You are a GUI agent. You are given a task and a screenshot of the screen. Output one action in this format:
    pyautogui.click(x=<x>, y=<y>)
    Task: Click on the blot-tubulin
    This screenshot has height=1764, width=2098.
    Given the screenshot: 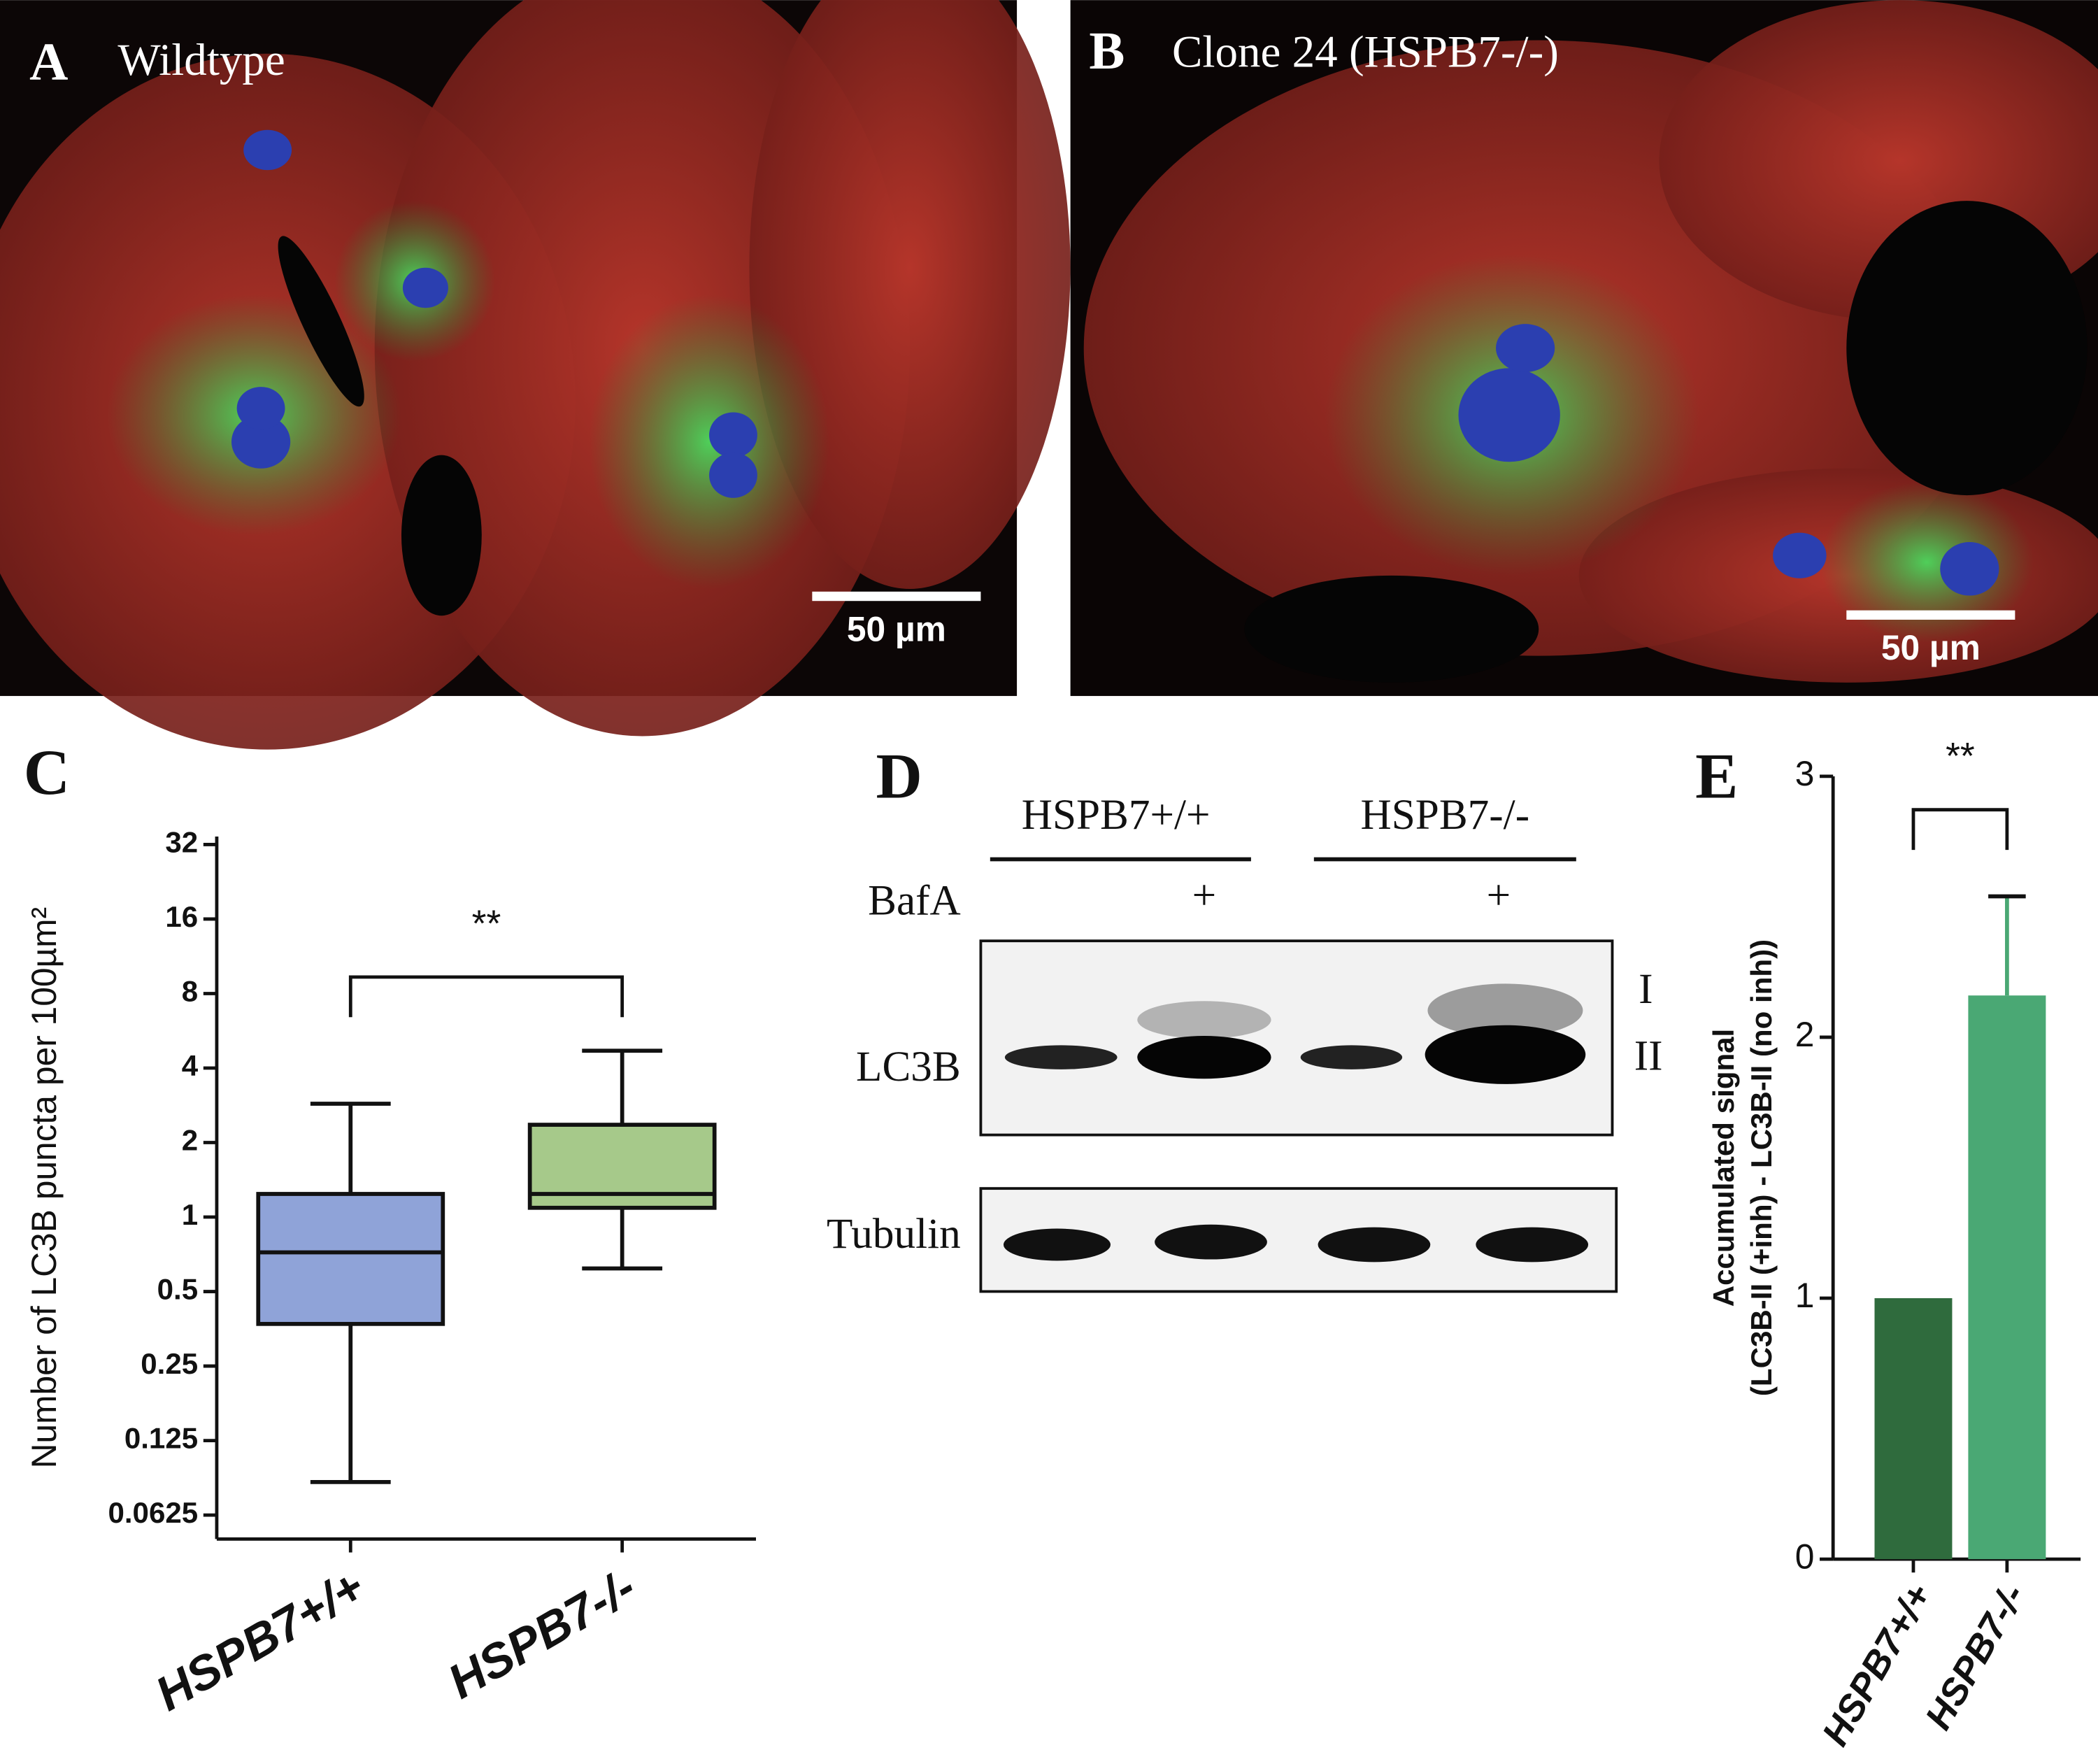 What is the action you would take?
    pyautogui.click(x=1299, y=1240)
    